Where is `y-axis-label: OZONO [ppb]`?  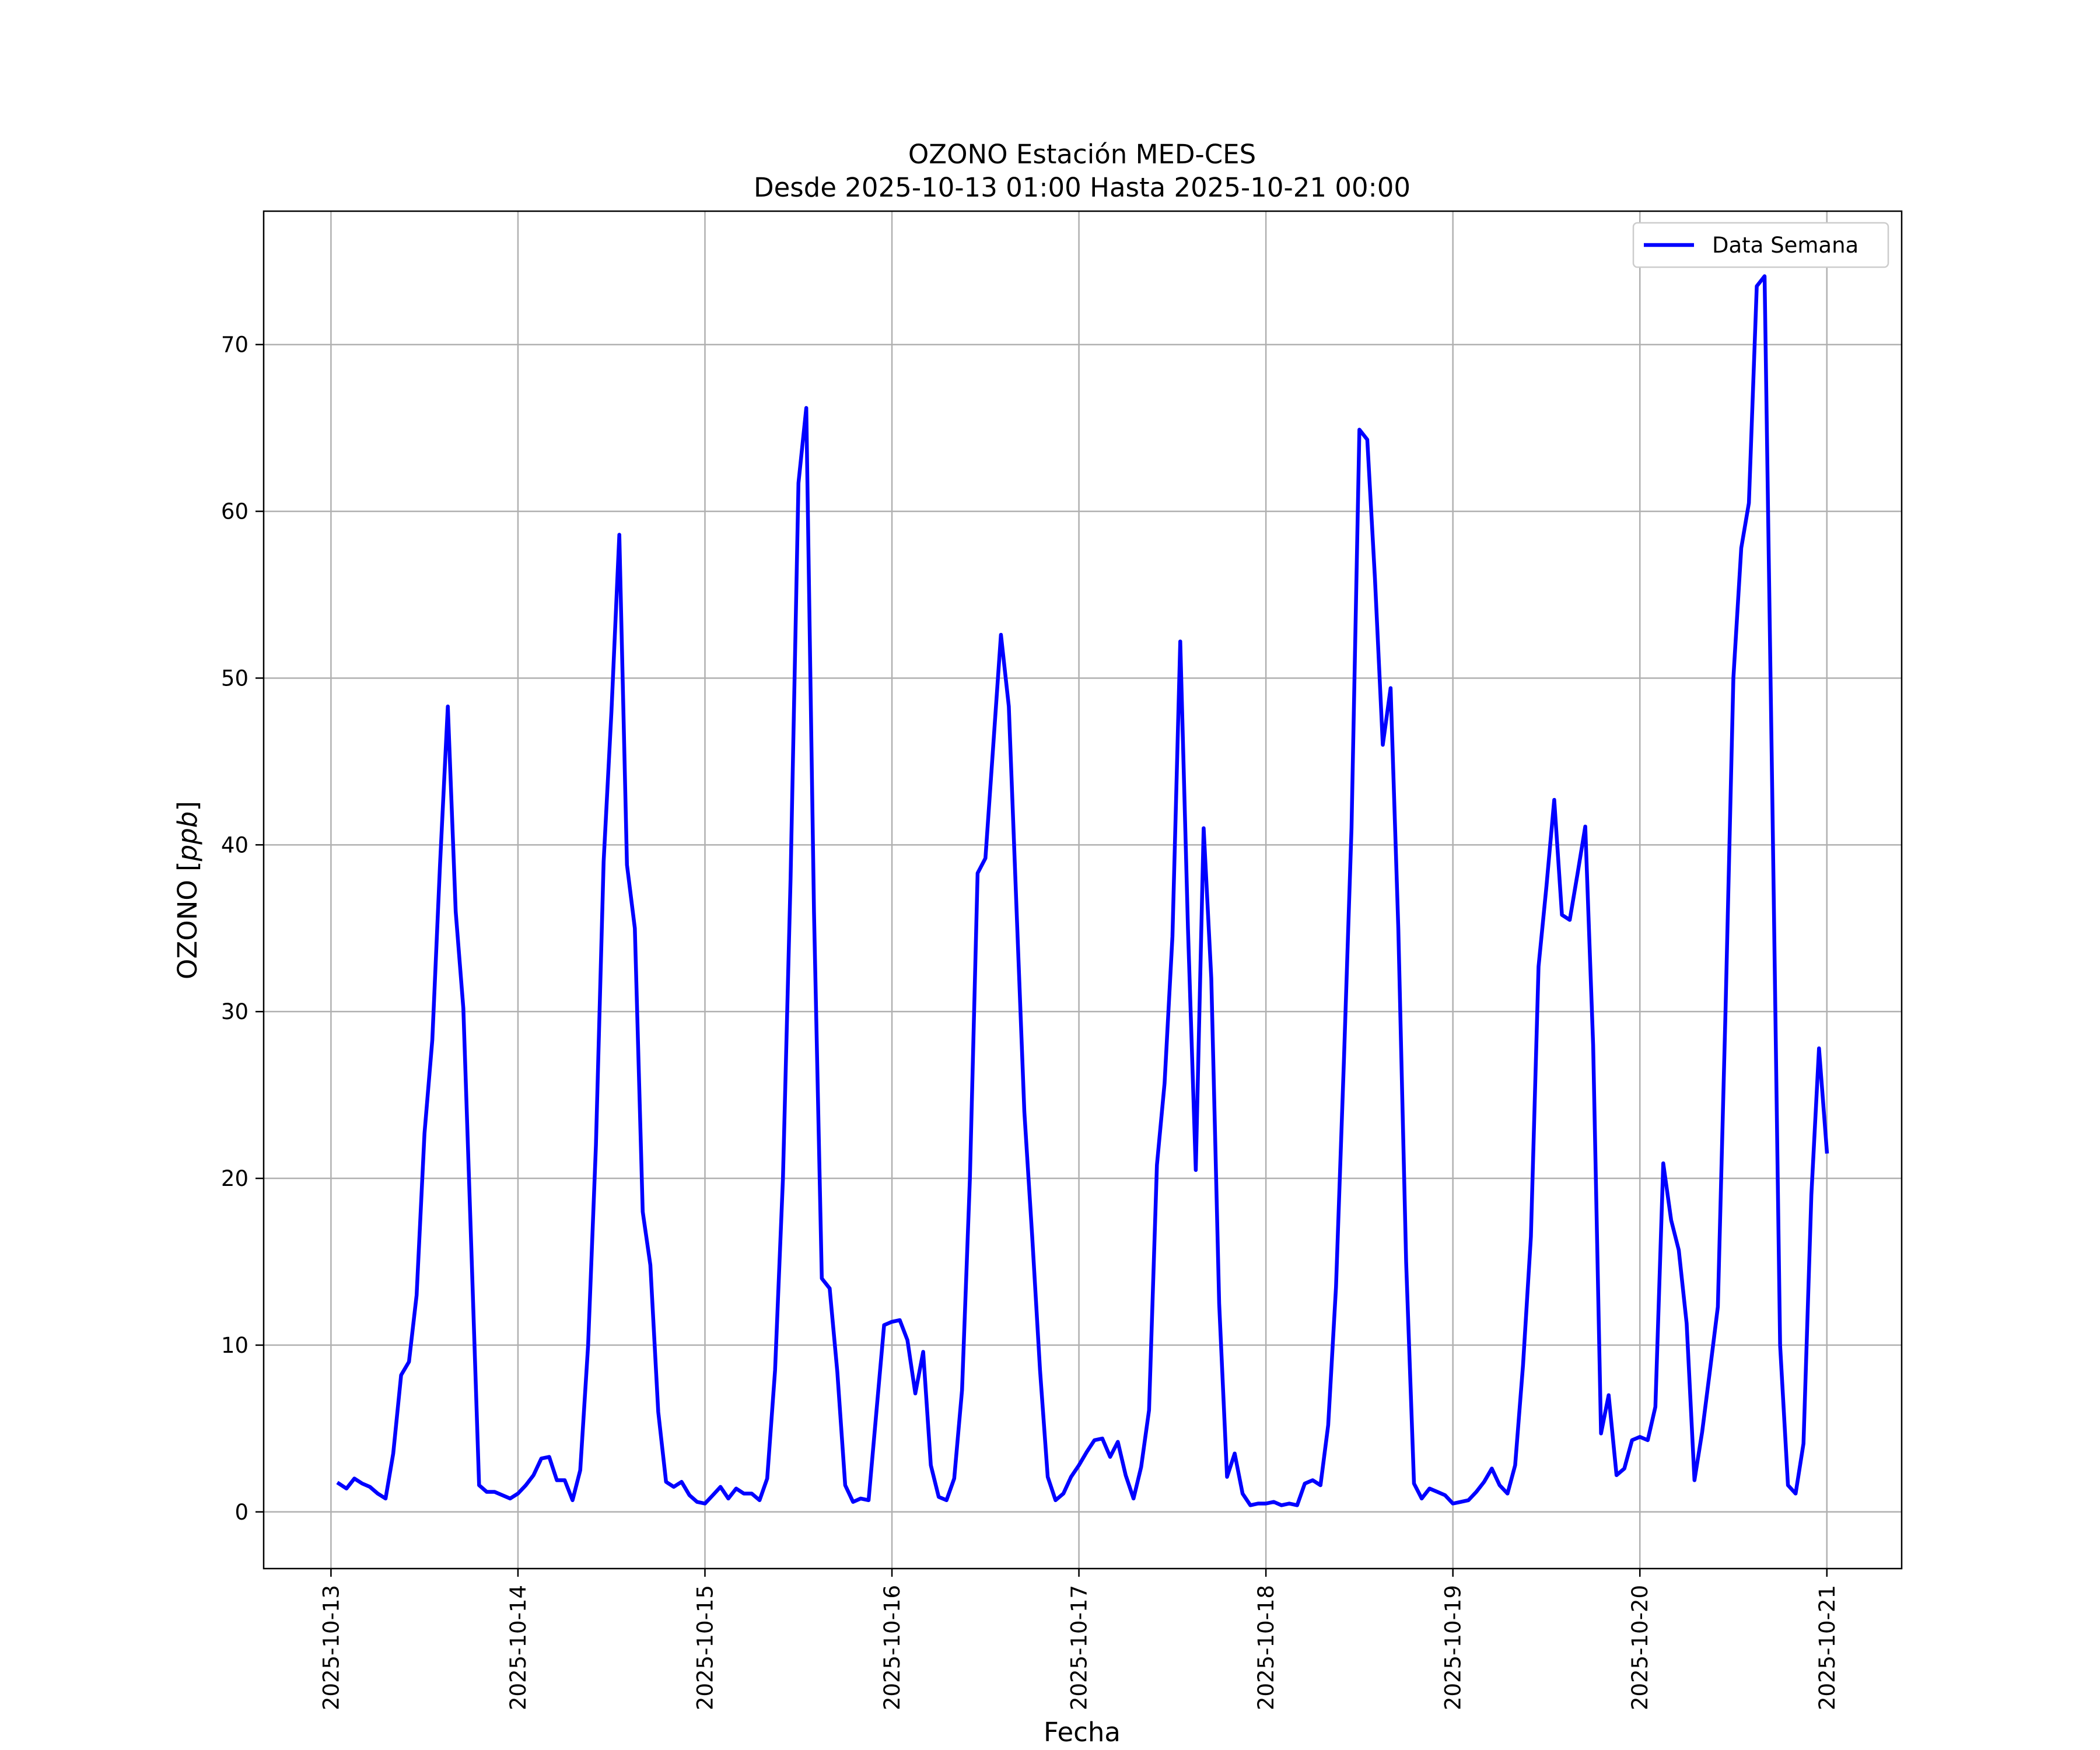 y-axis-label: OZONO [ppb] is located at coordinates (187, 890).